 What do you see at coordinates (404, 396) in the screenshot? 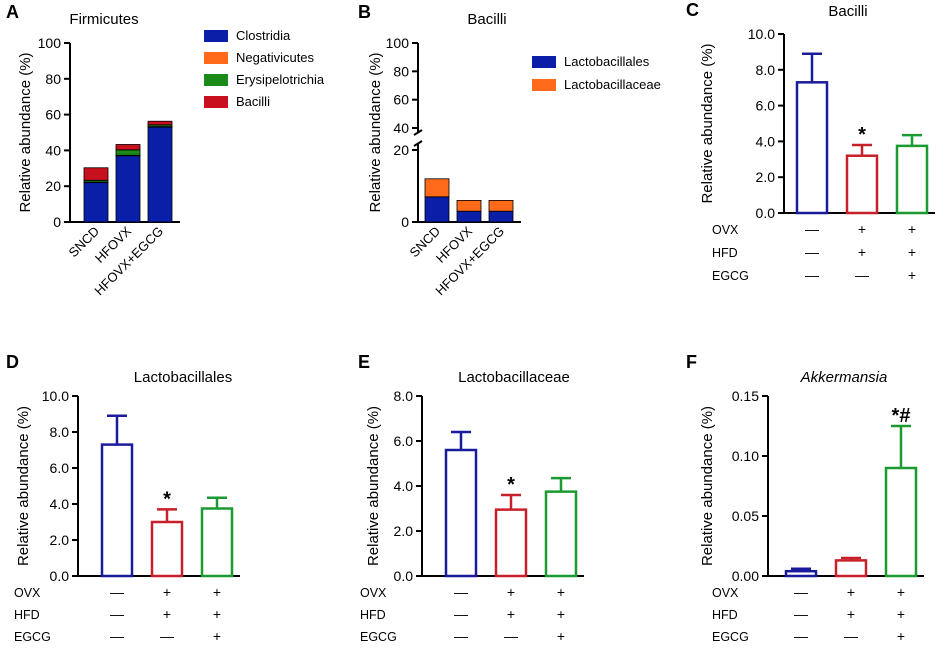
I see `panel-e-y-tick-label: 8.0` at bounding box center [404, 396].